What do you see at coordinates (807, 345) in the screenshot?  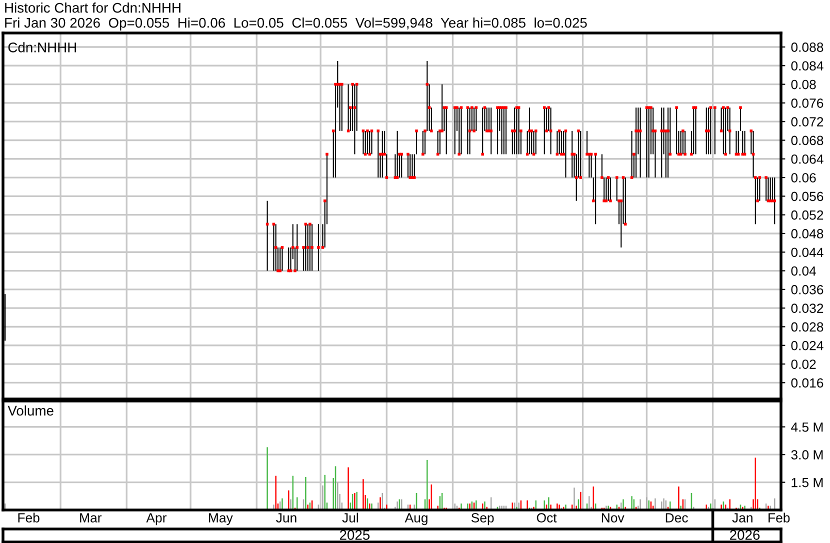 I see `y-tick-label: 0.024` at bounding box center [807, 345].